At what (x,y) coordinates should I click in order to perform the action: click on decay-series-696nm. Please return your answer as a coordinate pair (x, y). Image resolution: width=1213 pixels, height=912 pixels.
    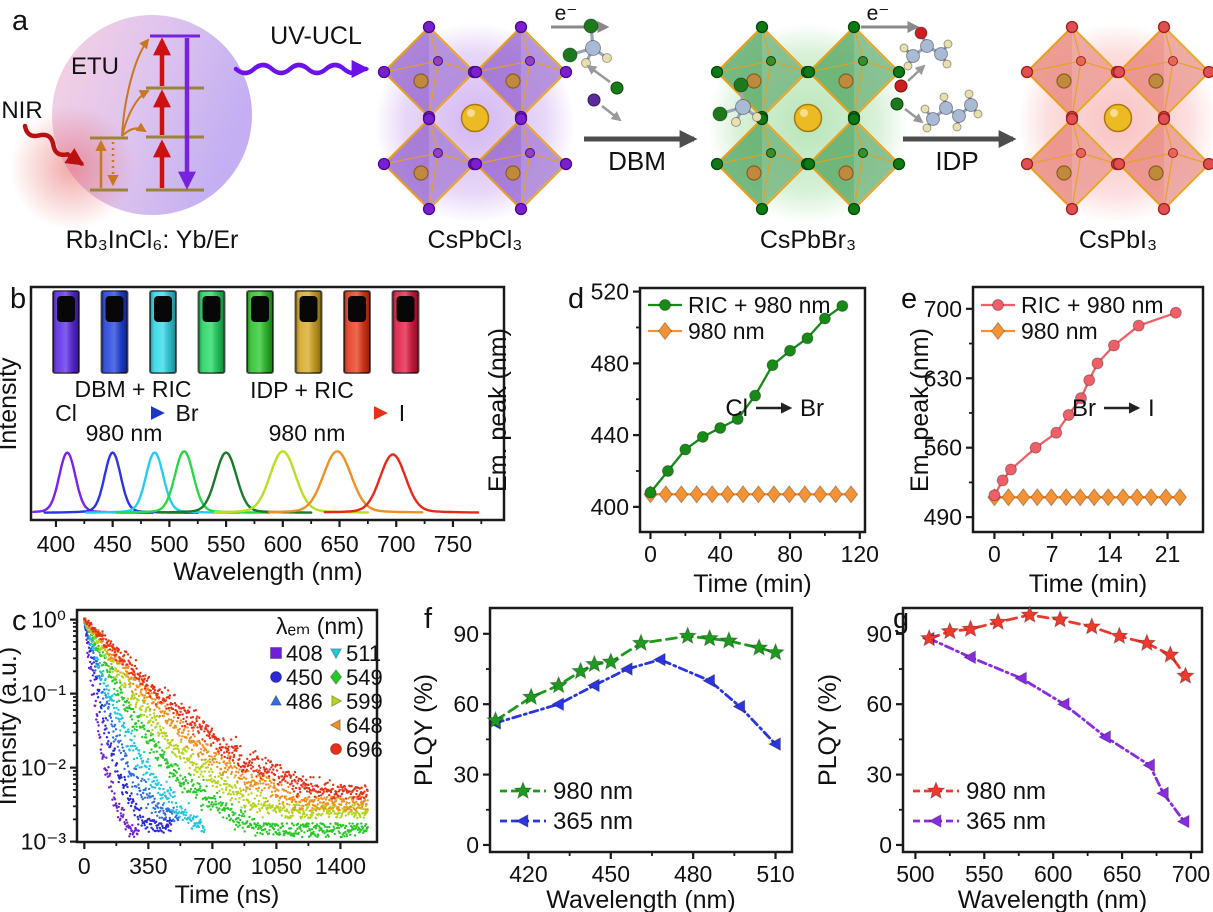
    Looking at the image, I should click on (226, 709).